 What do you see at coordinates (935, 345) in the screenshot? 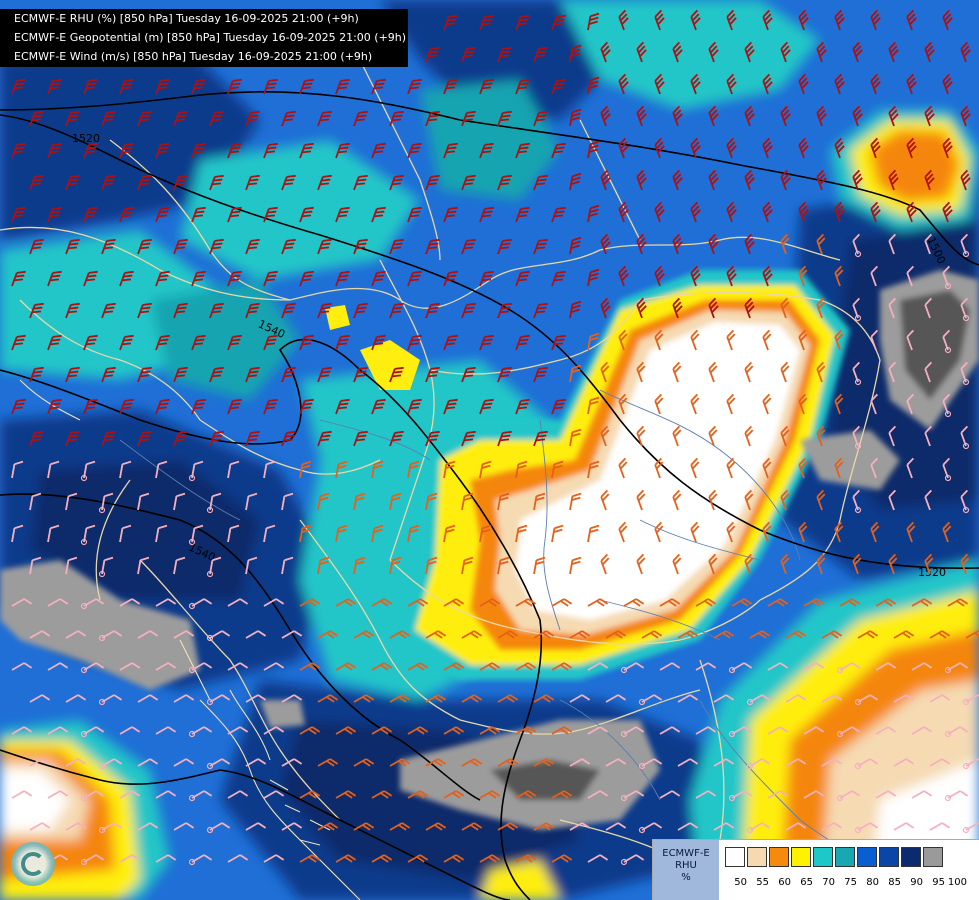
I see `rhu-region-100-east` at bounding box center [935, 345].